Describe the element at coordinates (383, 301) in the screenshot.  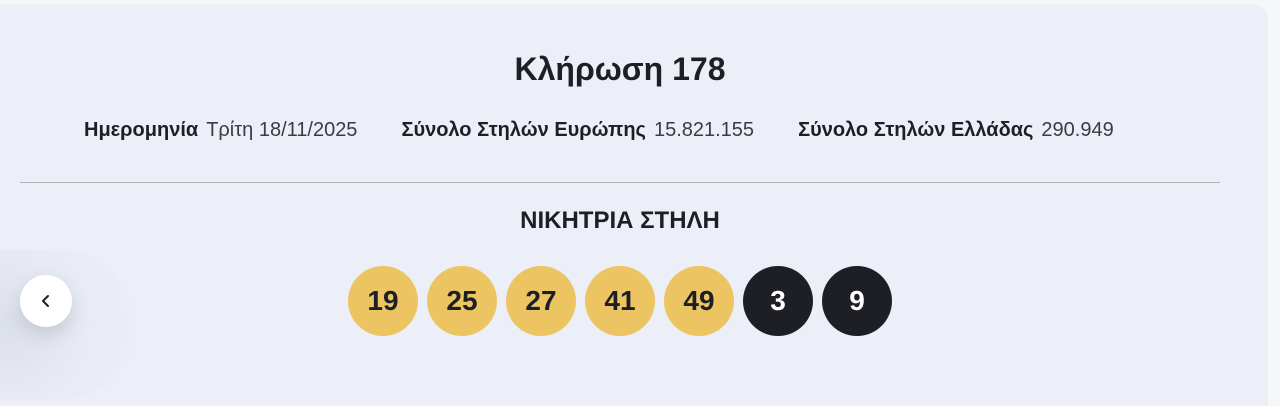
I see `main-number-ball: 19` at that location.